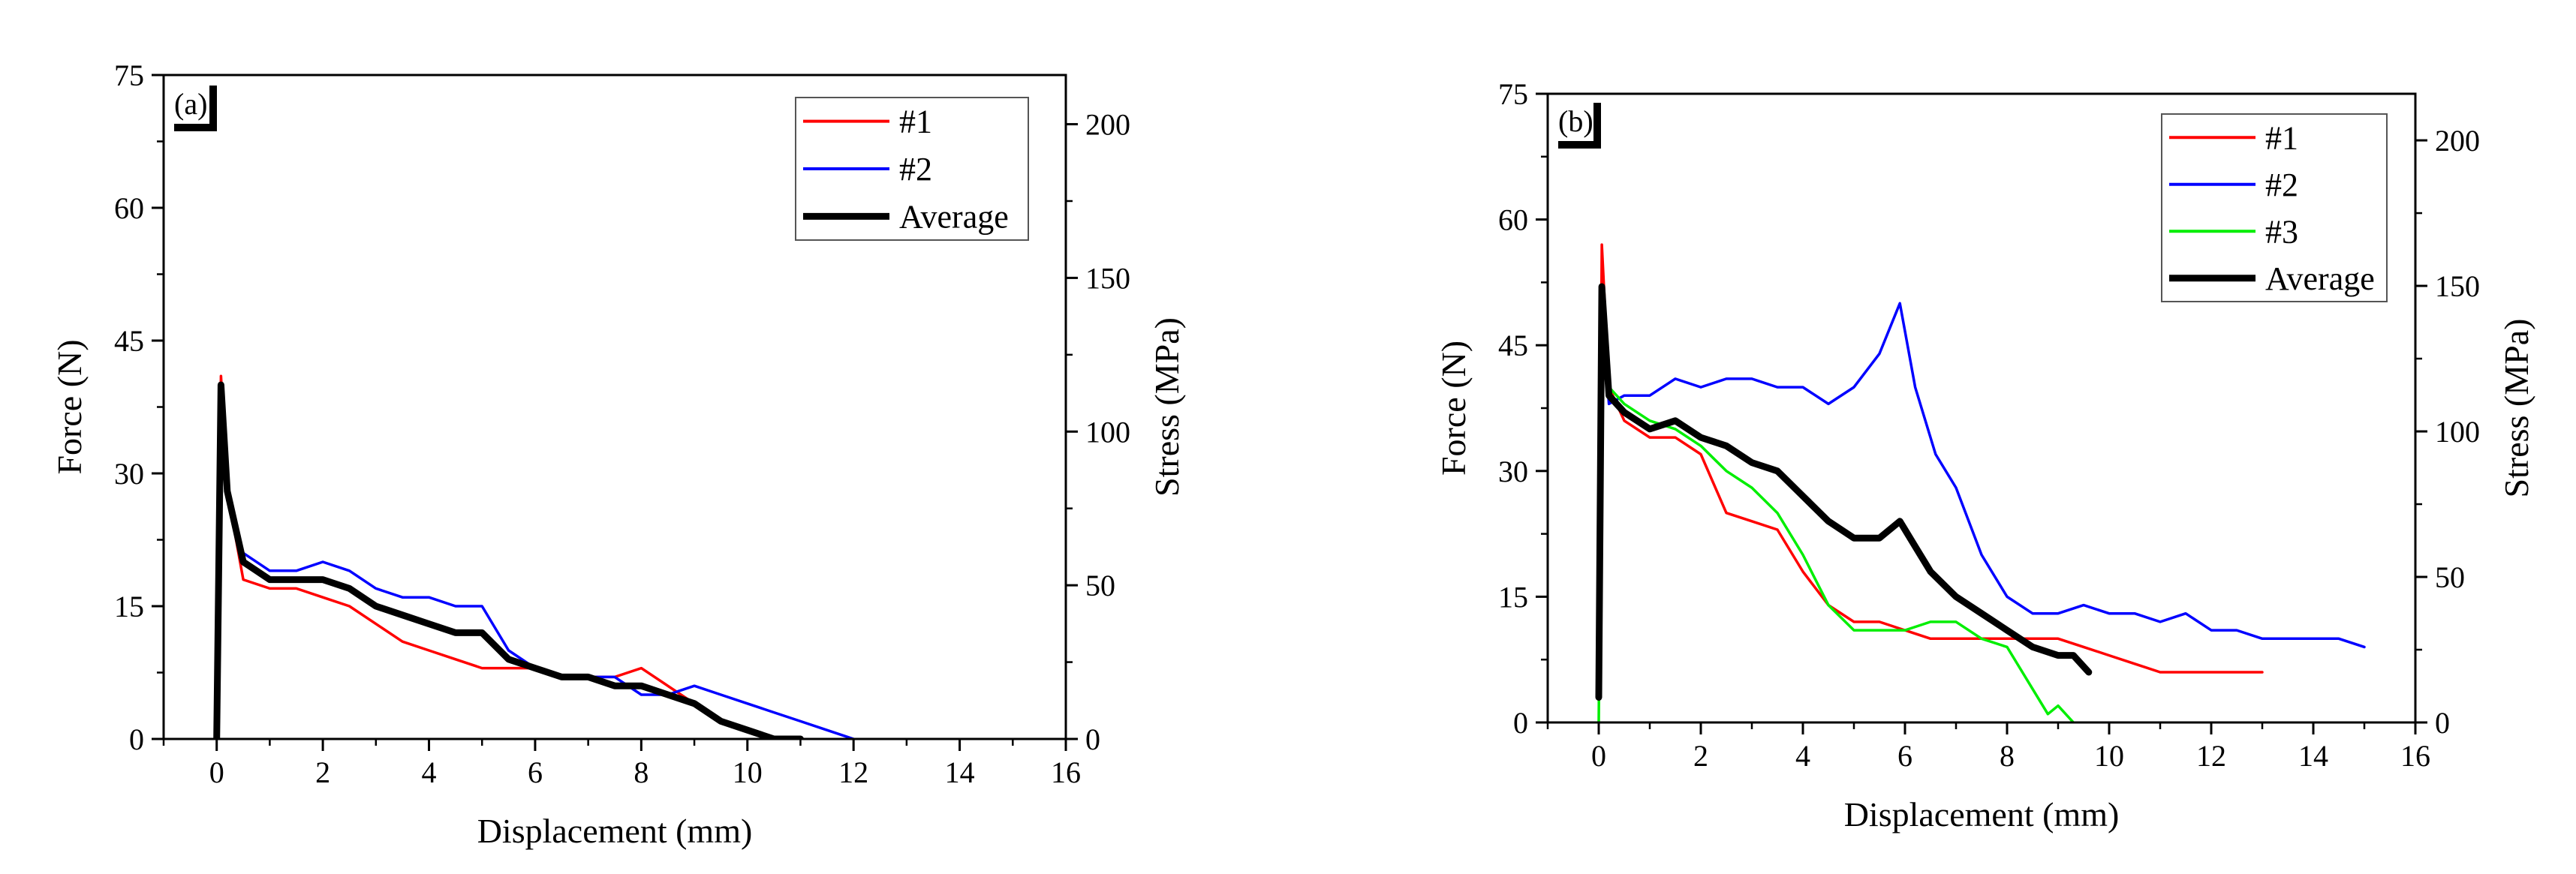  Describe the element at coordinates (1575, 121) in the screenshot. I see `panel-label: (b)` at that location.